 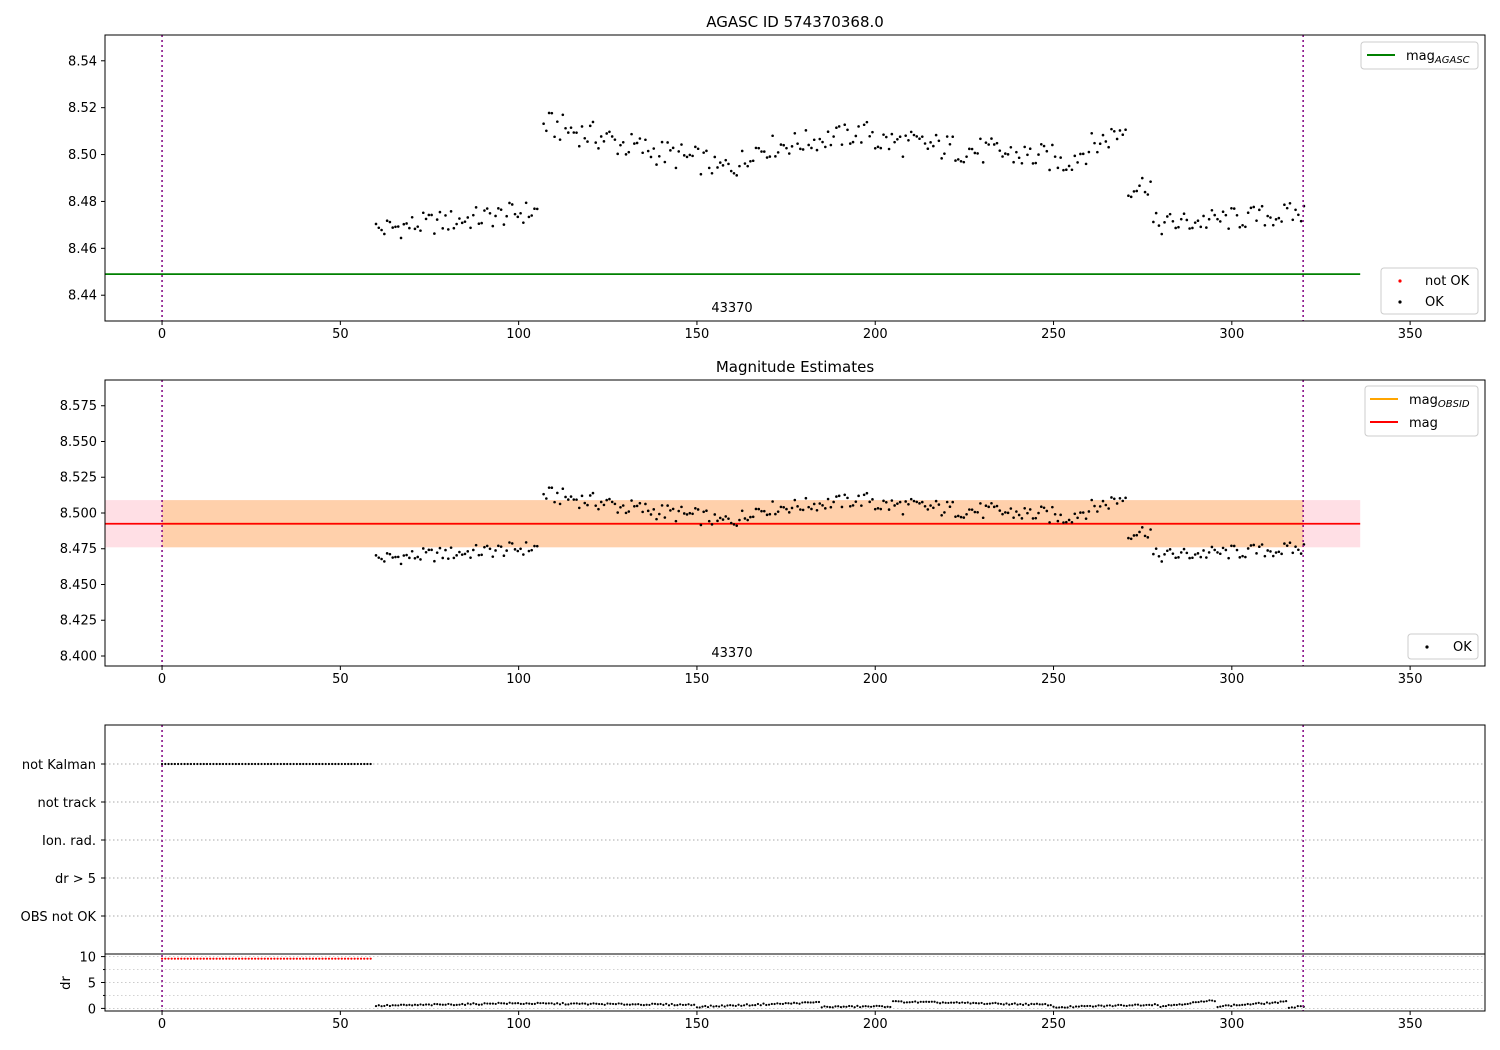 I want to click on panel1-legend-mag-label: mag, so click(x=1420, y=56).